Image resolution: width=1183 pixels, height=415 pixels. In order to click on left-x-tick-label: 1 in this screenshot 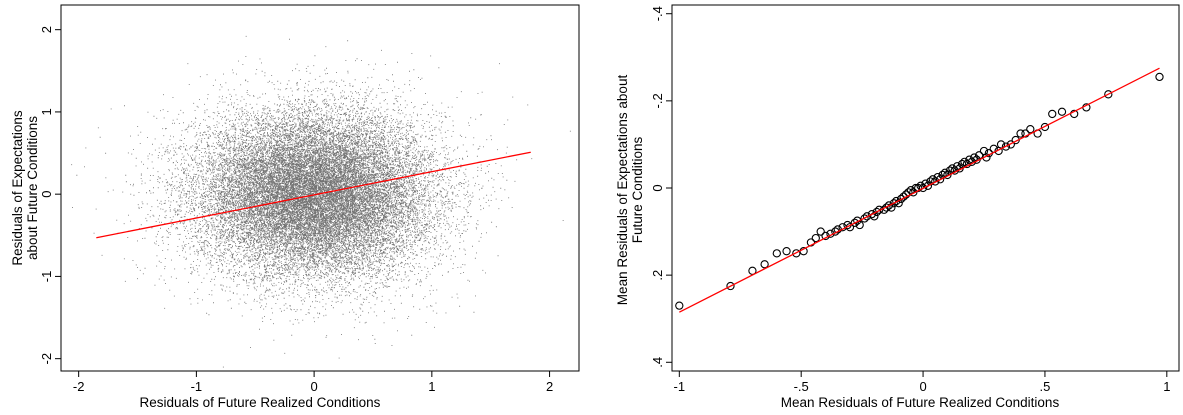, I will do `click(431, 386)`.